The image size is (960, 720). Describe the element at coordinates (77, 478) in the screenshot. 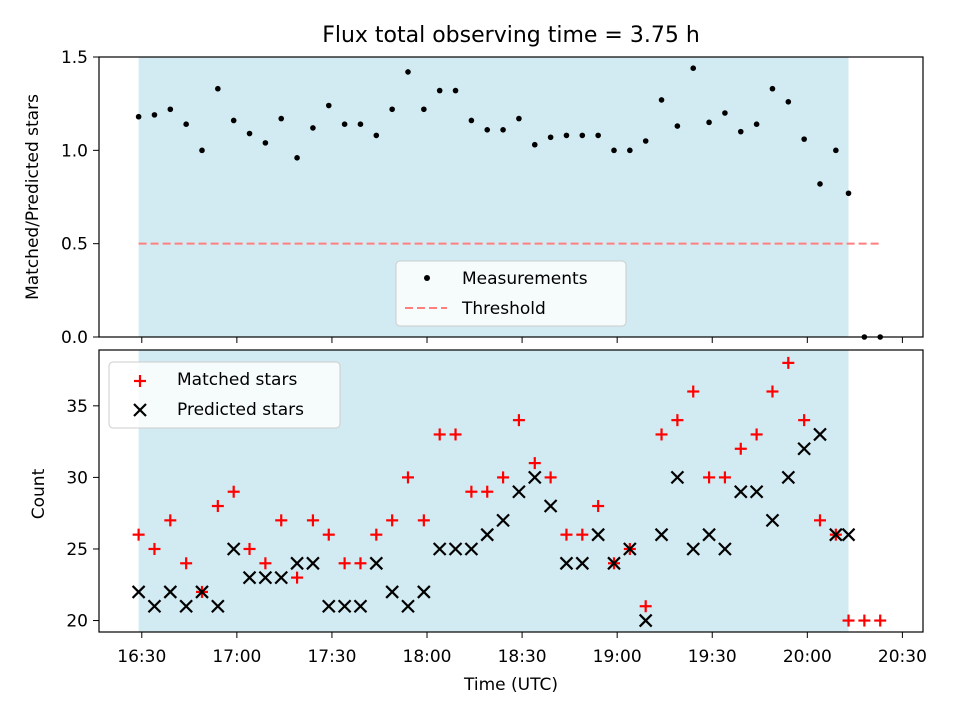

I see `bottom-ytick-label: 30` at that location.